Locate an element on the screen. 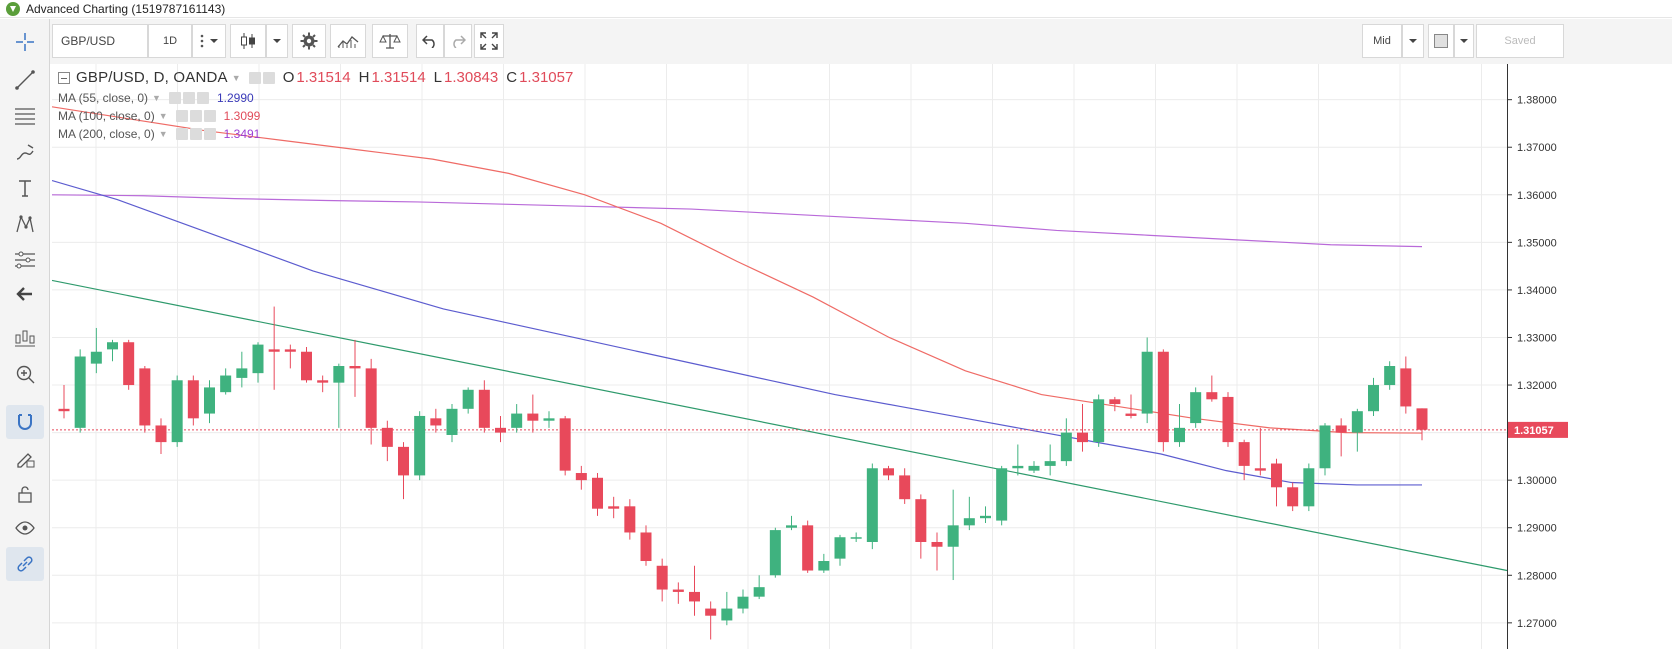 This screenshot has height=649, width=1672. price-source-dropdown is located at coordinates (1413, 41).